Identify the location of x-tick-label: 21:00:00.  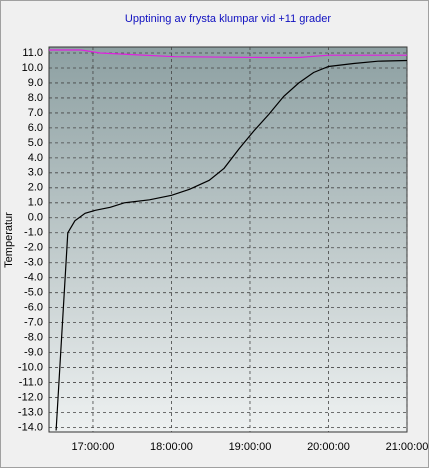
(407, 447).